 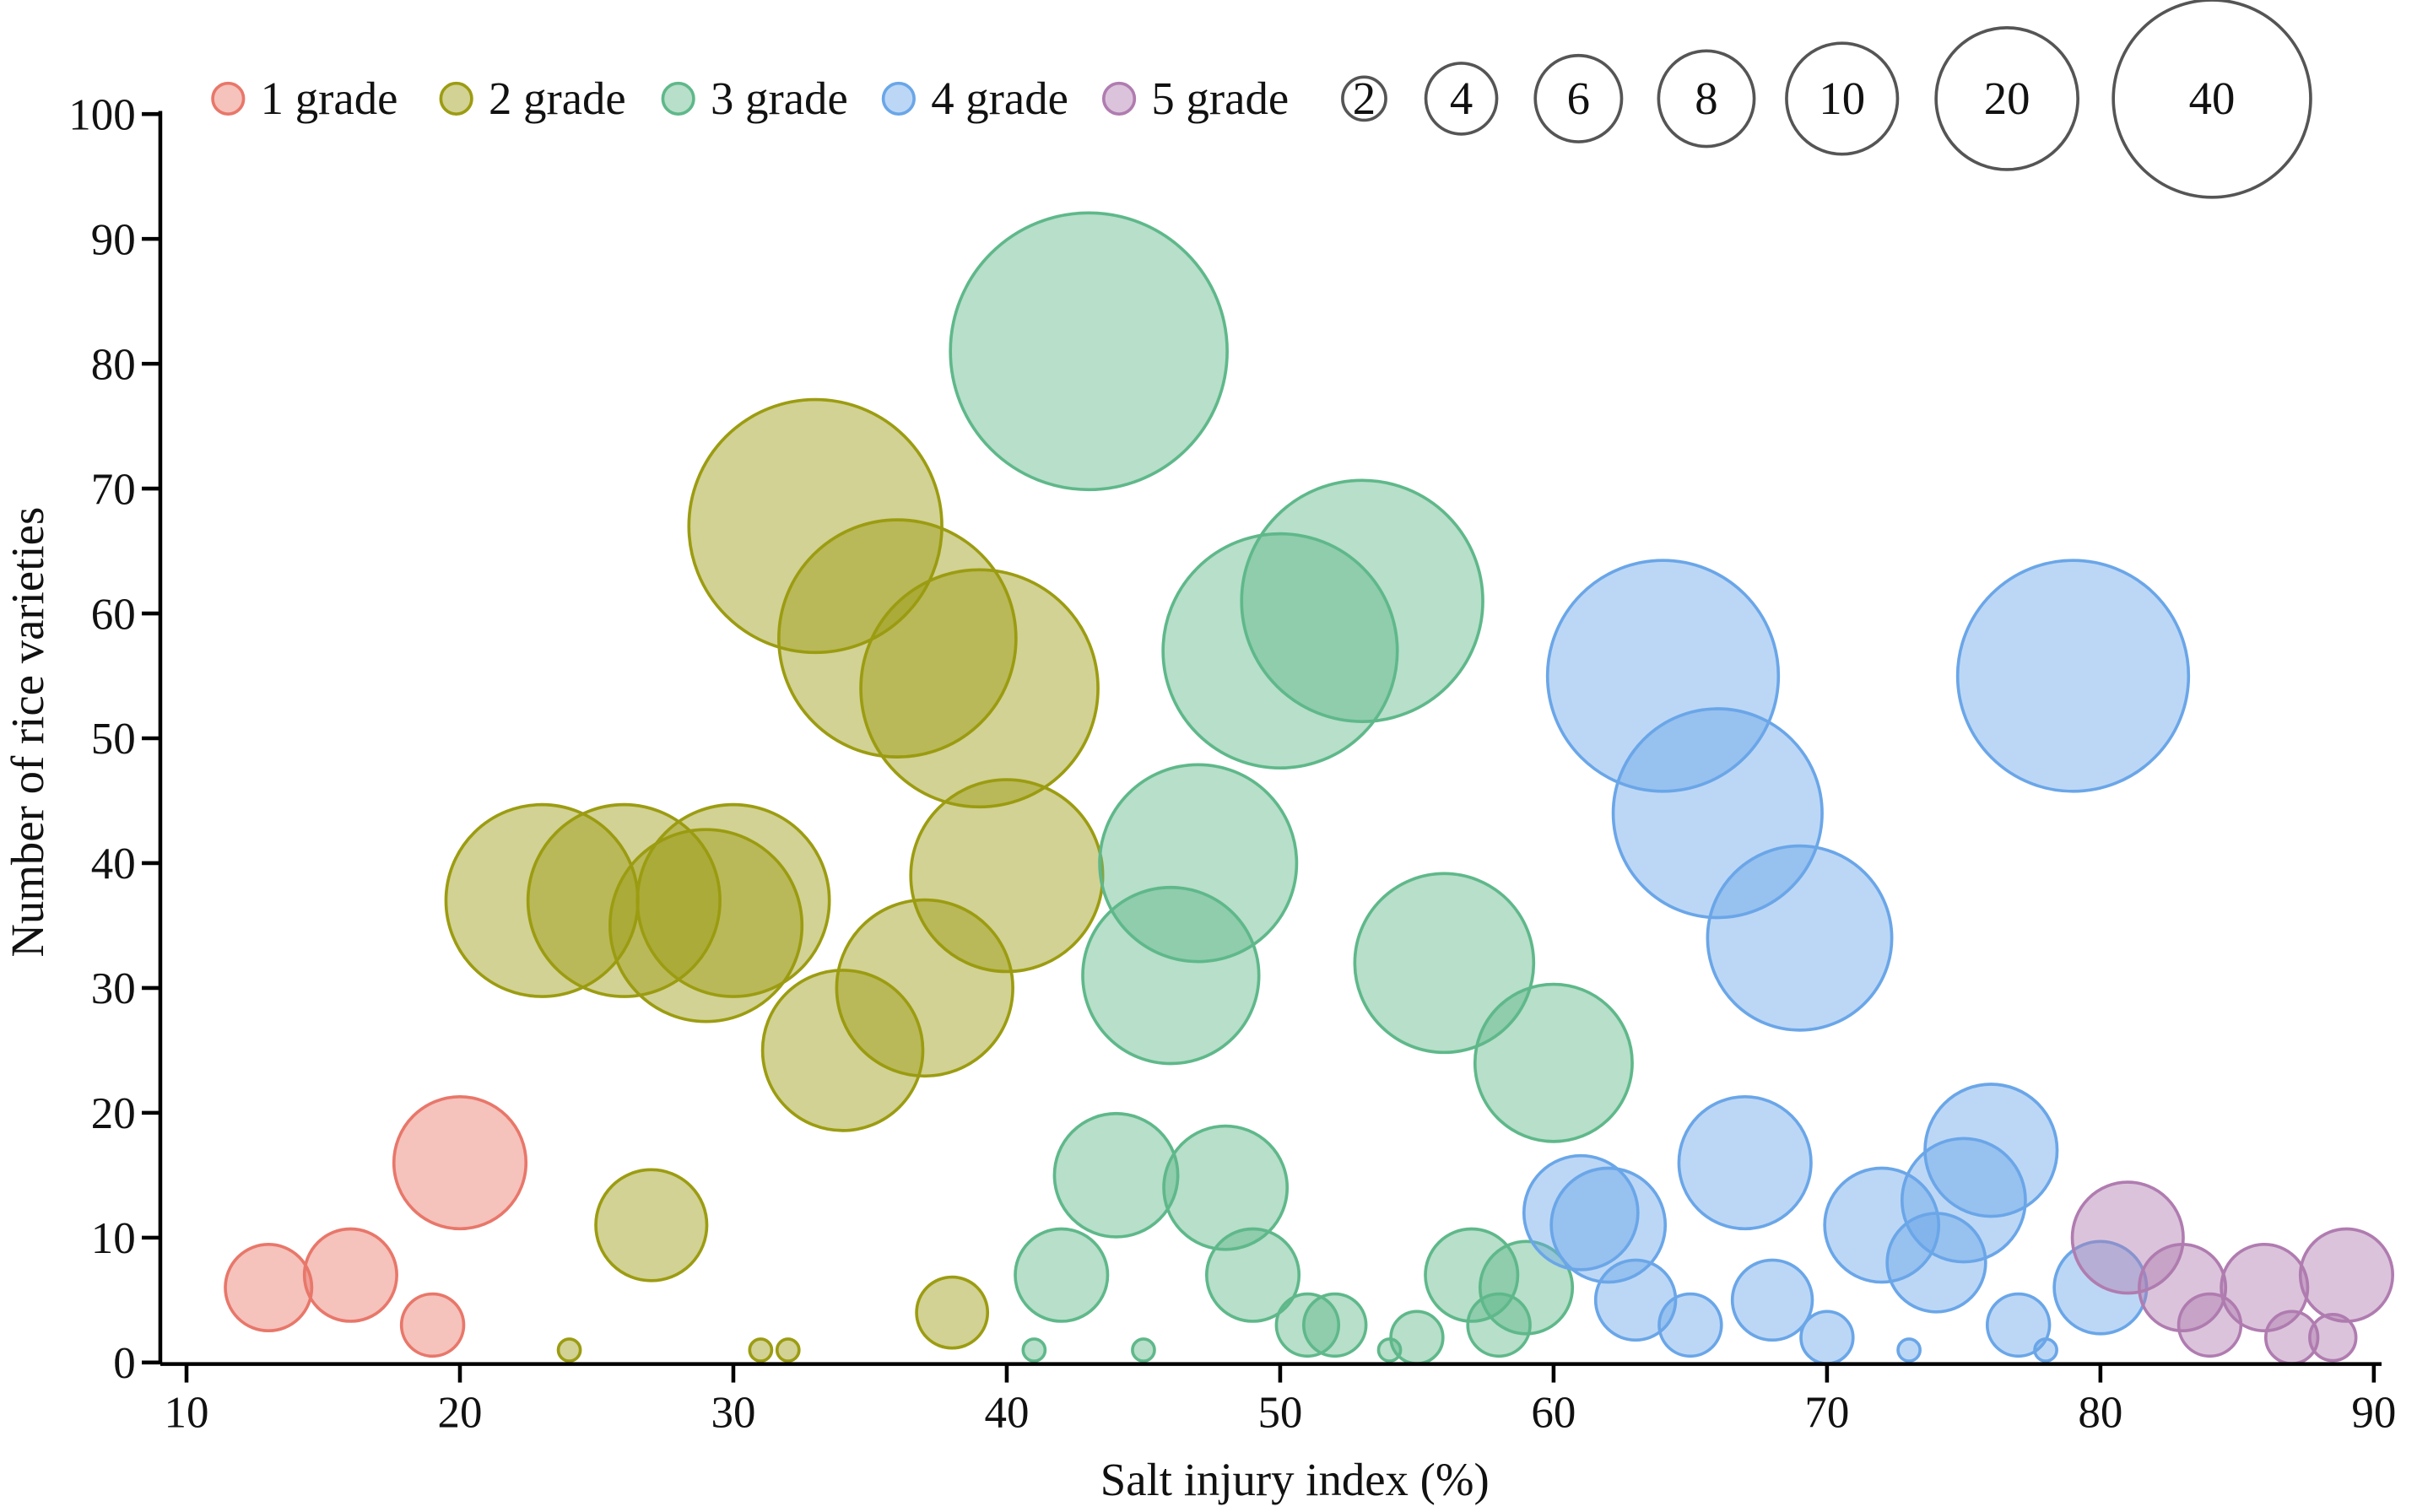 What do you see at coordinates (113, 614) in the screenshot?
I see `y-tick-label: 60` at bounding box center [113, 614].